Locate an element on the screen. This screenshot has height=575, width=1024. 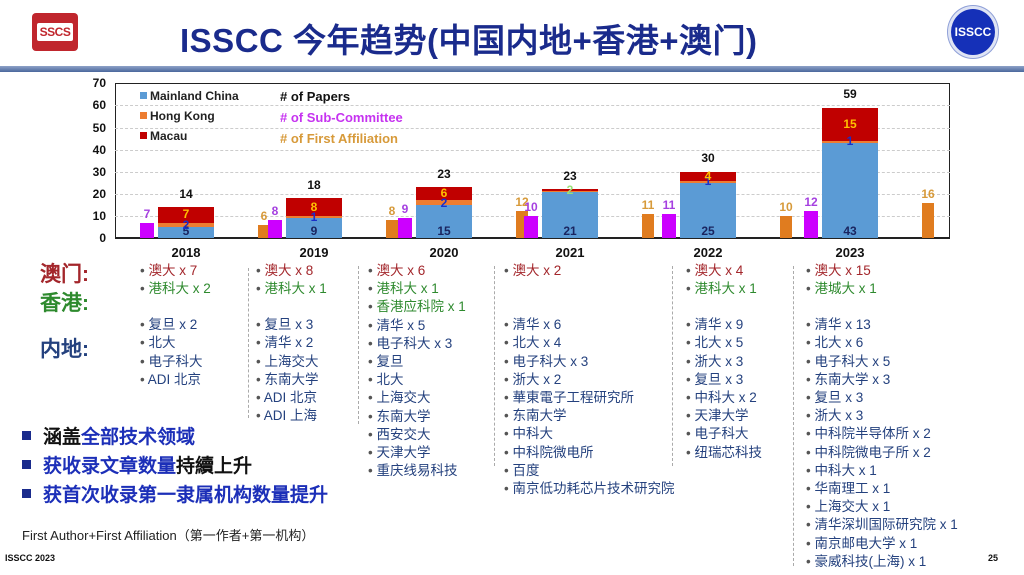
legend-swatch-icon is located at coordinates (143, 95).